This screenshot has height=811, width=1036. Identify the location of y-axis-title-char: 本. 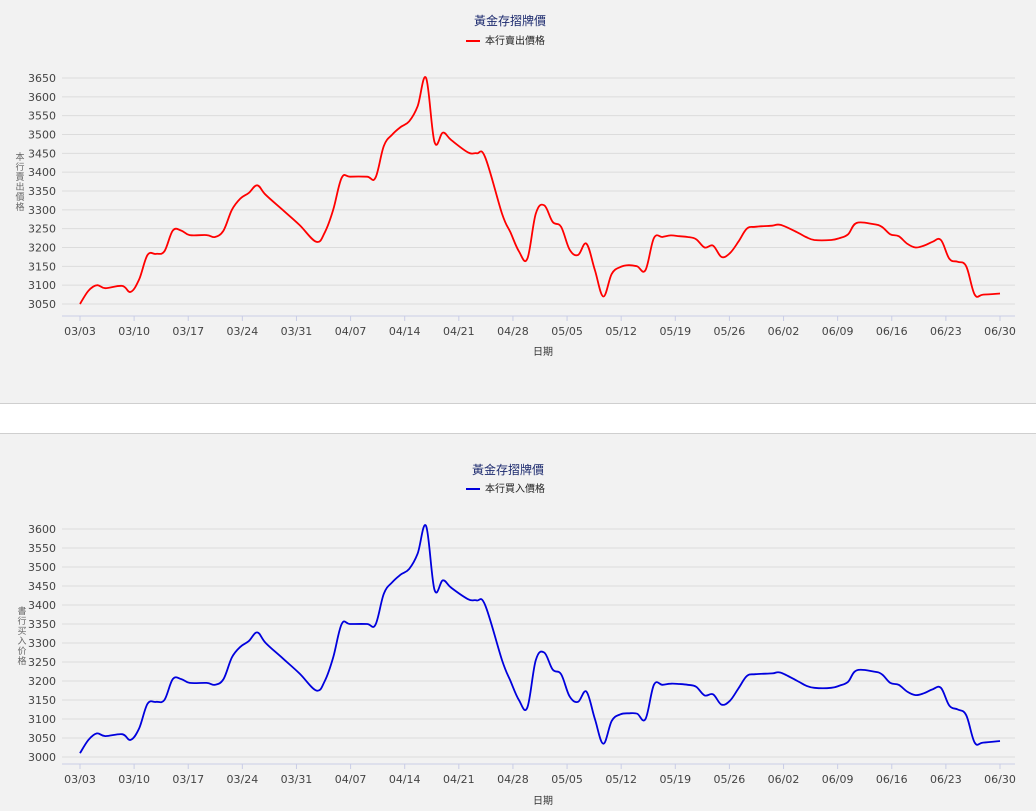
(19, 157).